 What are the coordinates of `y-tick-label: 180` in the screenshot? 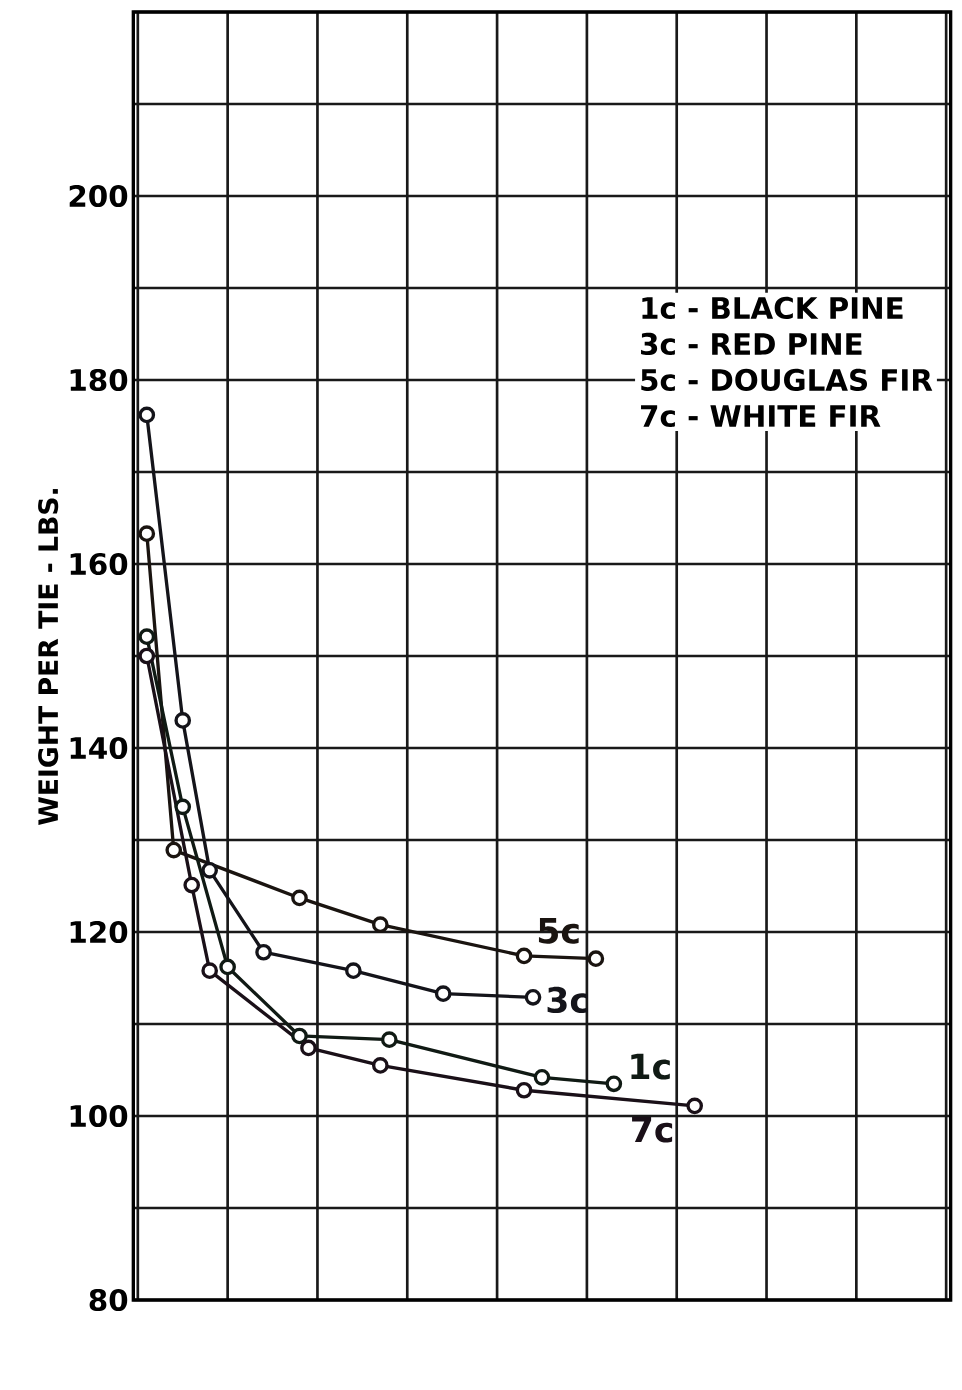 It's located at (99, 380).